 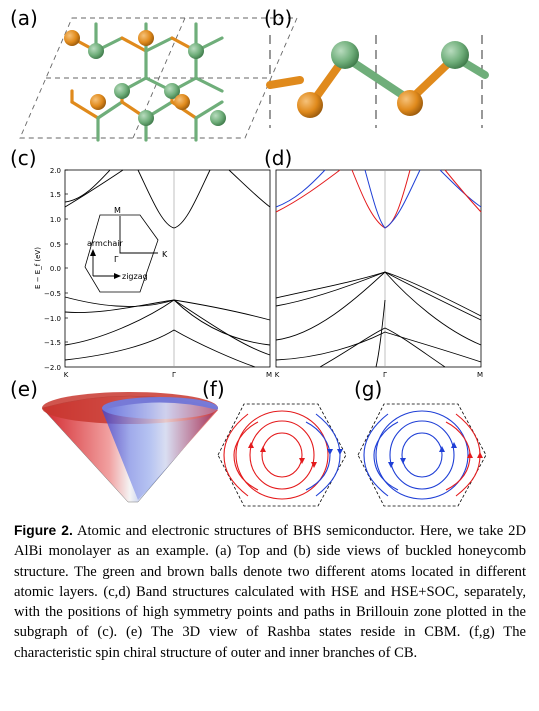 What do you see at coordinates (55, 171) in the screenshot?
I see `c-ytick: 2.0` at bounding box center [55, 171].